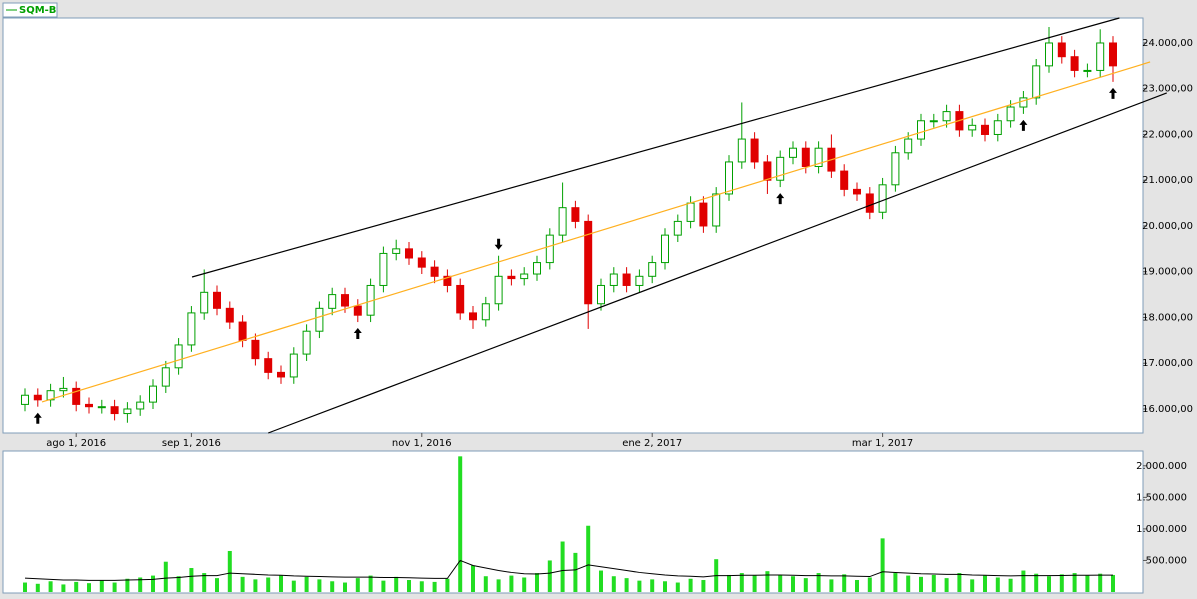 The image size is (1197, 599). What do you see at coordinates (76, 443) in the screenshot?
I see `x-tick-label: ago 1, 2016` at bounding box center [76, 443].